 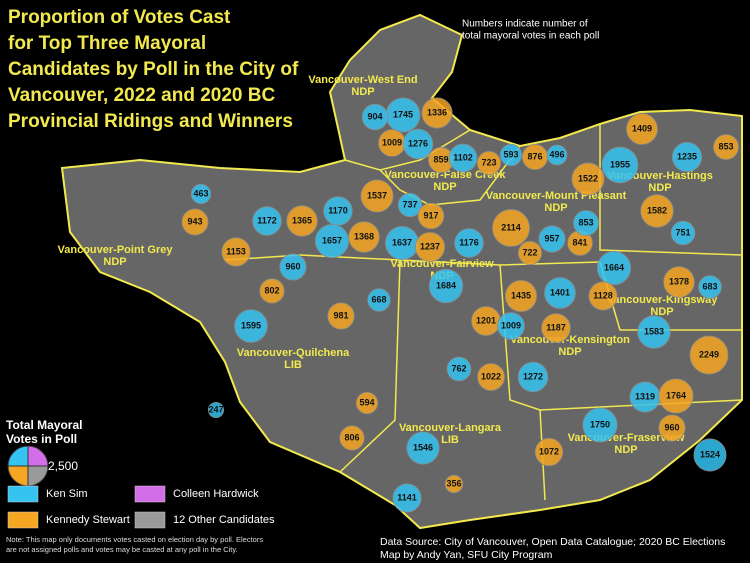 I want to click on legend-label: Ken Sim, so click(x=67, y=494).